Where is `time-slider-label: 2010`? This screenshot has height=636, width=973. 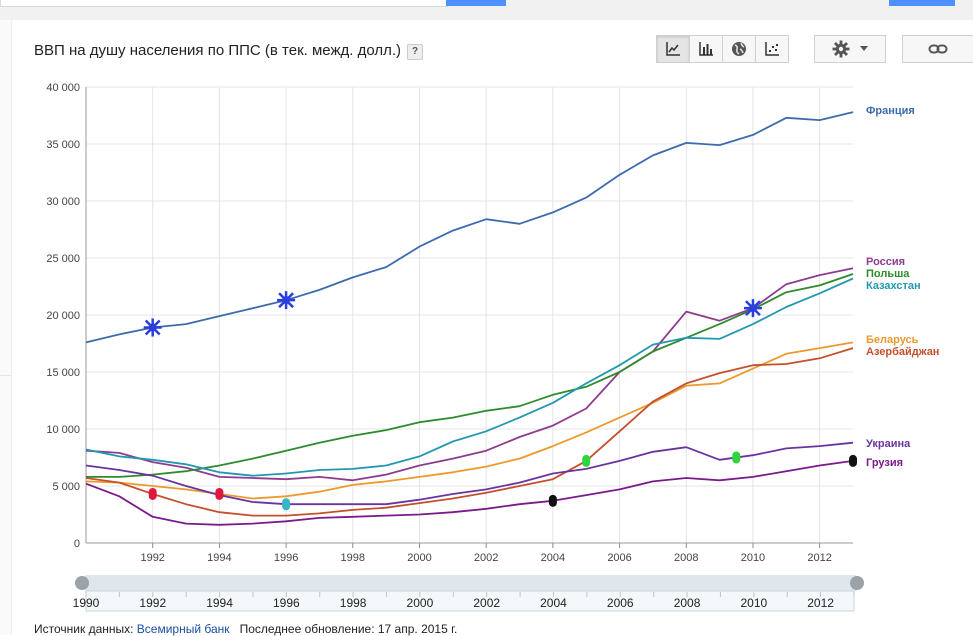 time-slider-label: 2010 is located at coordinates (753, 603).